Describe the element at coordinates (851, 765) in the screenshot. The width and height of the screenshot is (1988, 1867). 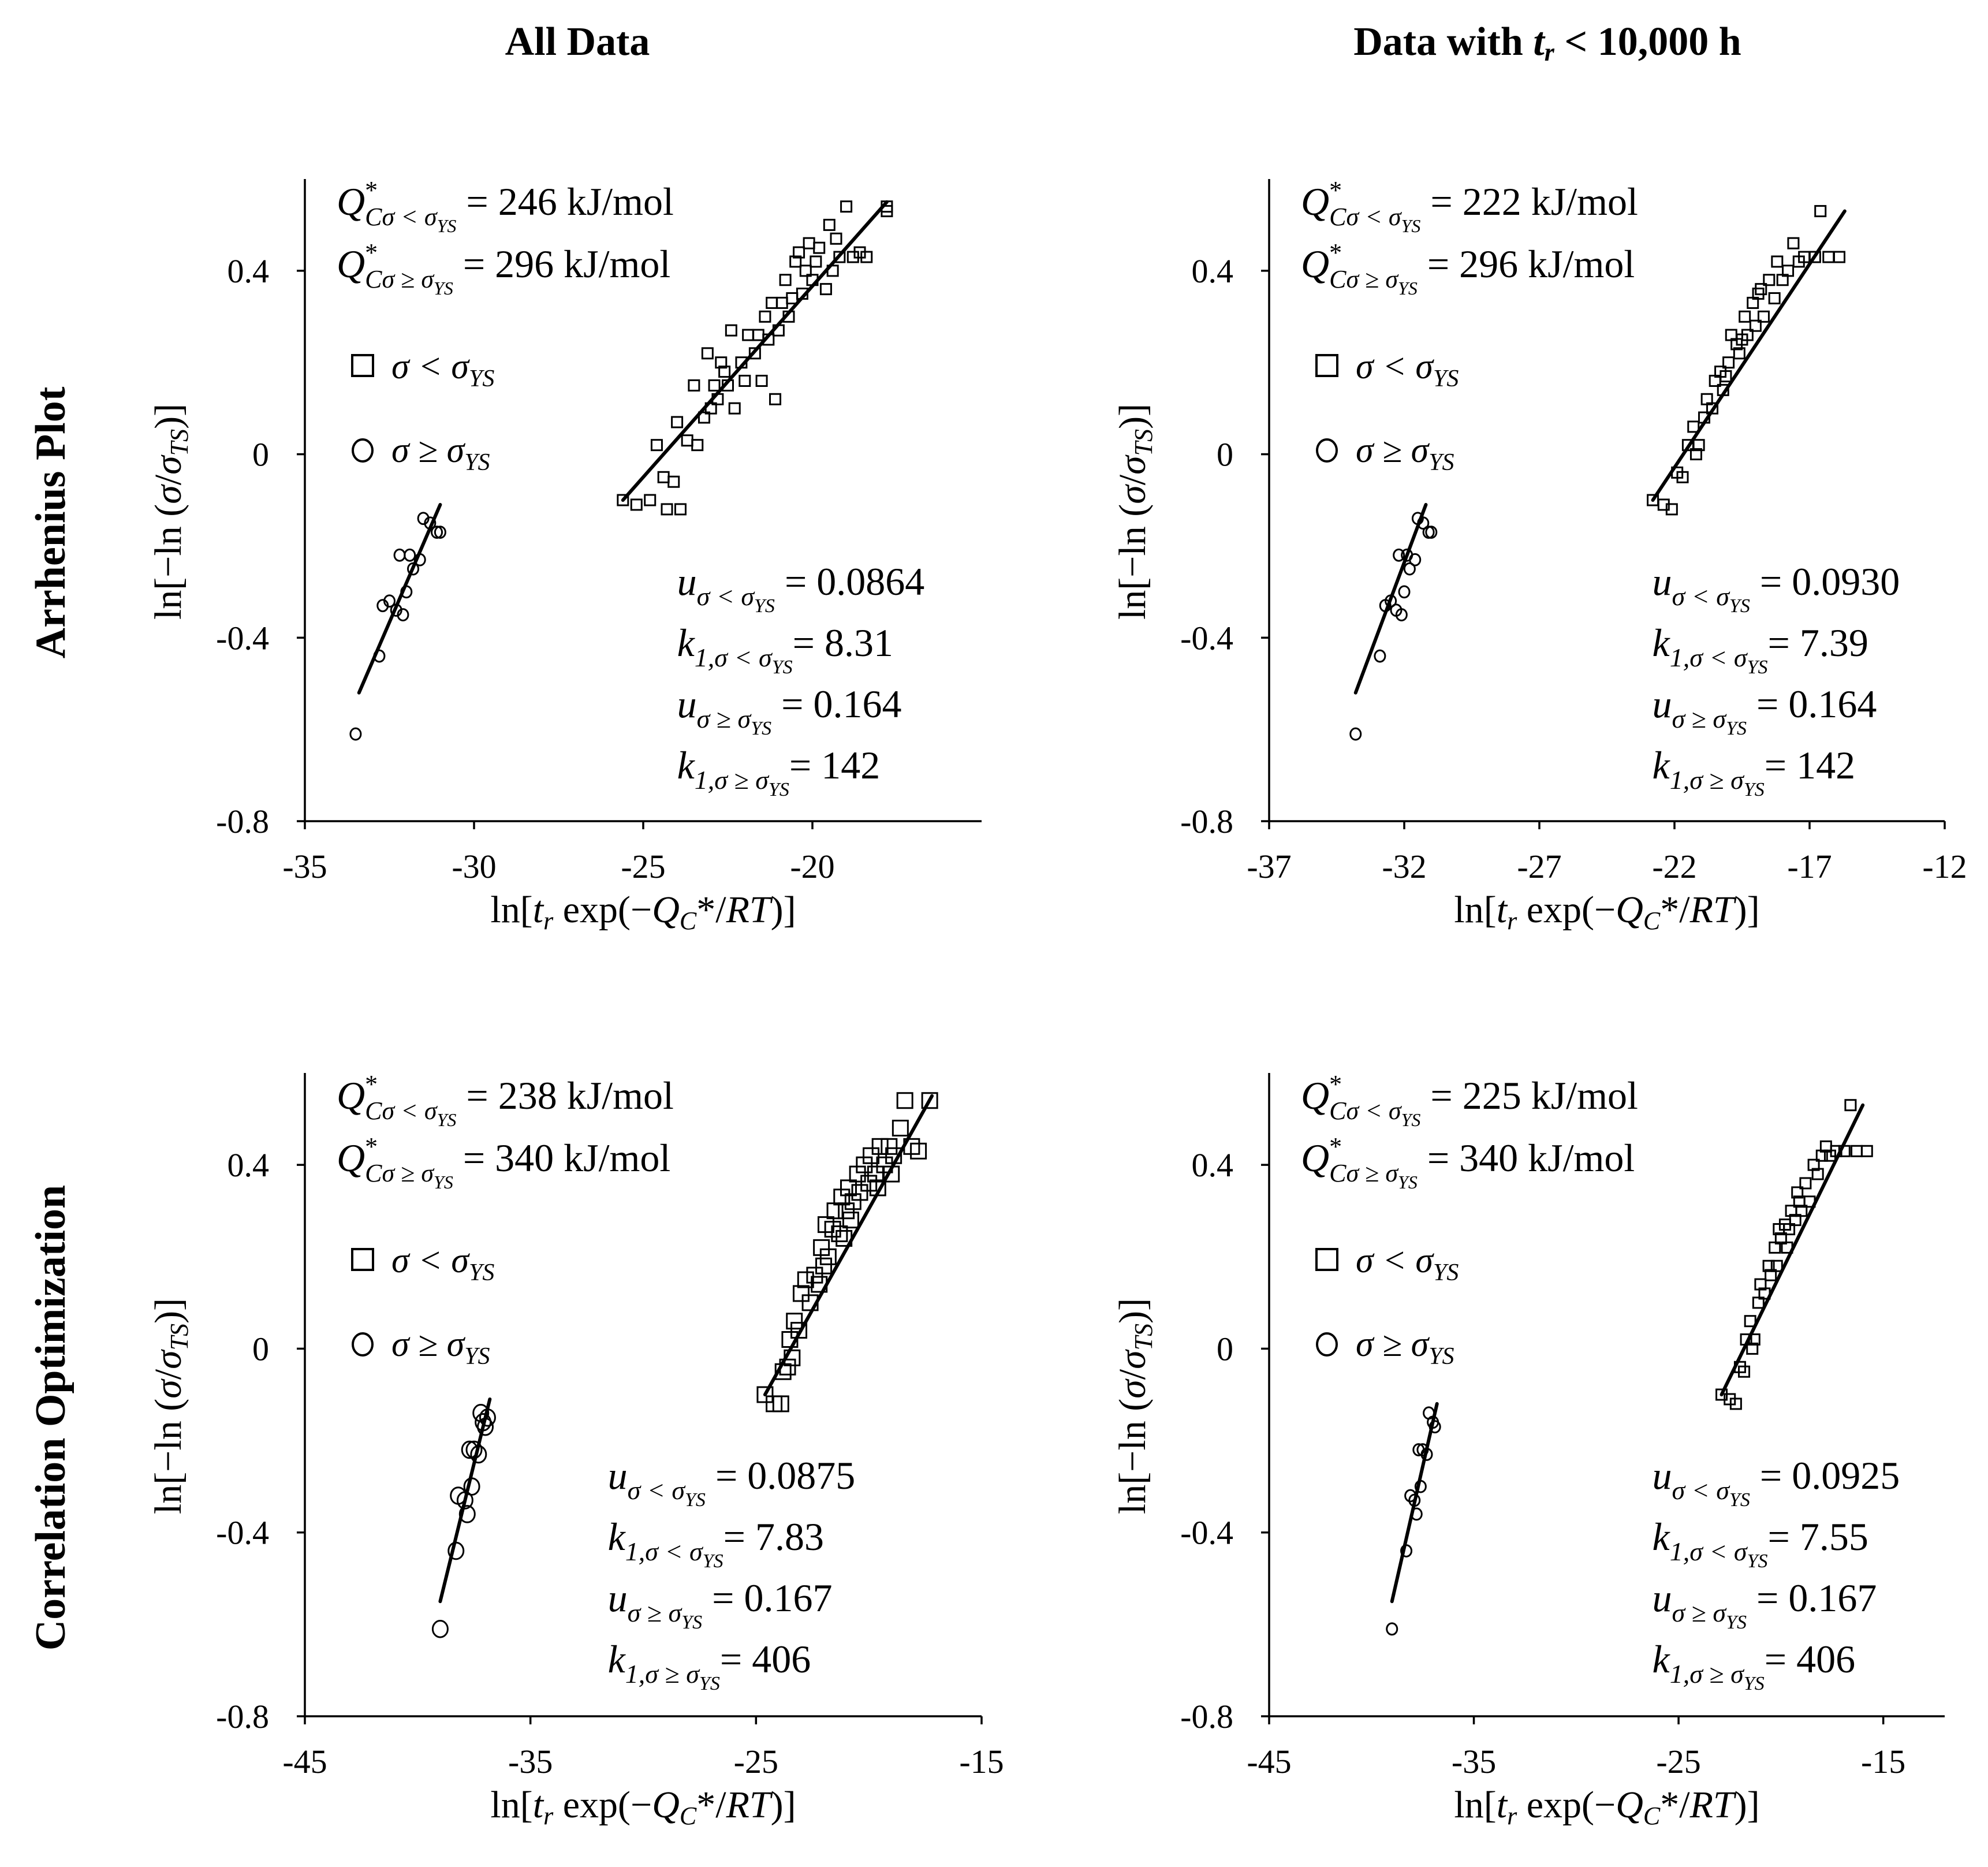
I see `k-ge-value: 142` at that location.